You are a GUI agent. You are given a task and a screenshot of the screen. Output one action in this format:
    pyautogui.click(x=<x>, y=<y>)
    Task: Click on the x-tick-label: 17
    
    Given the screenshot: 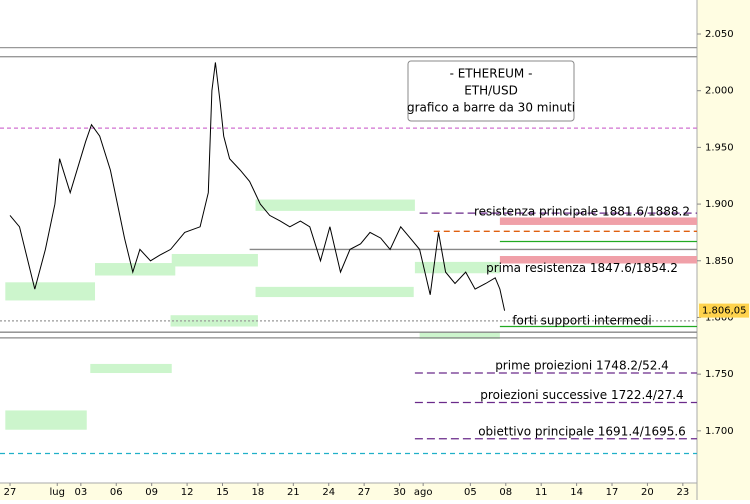 What is the action you would take?
    pyautogui.click(x=612, y=492)
    